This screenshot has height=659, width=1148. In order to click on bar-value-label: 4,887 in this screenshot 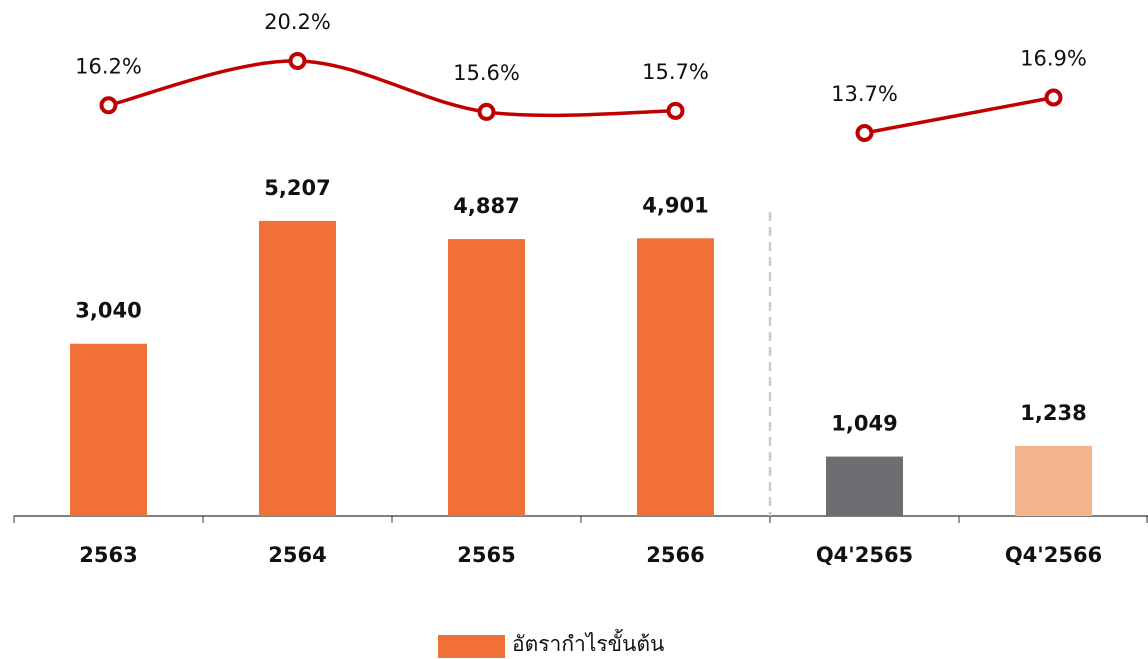, I will do `click(486, 206)`.